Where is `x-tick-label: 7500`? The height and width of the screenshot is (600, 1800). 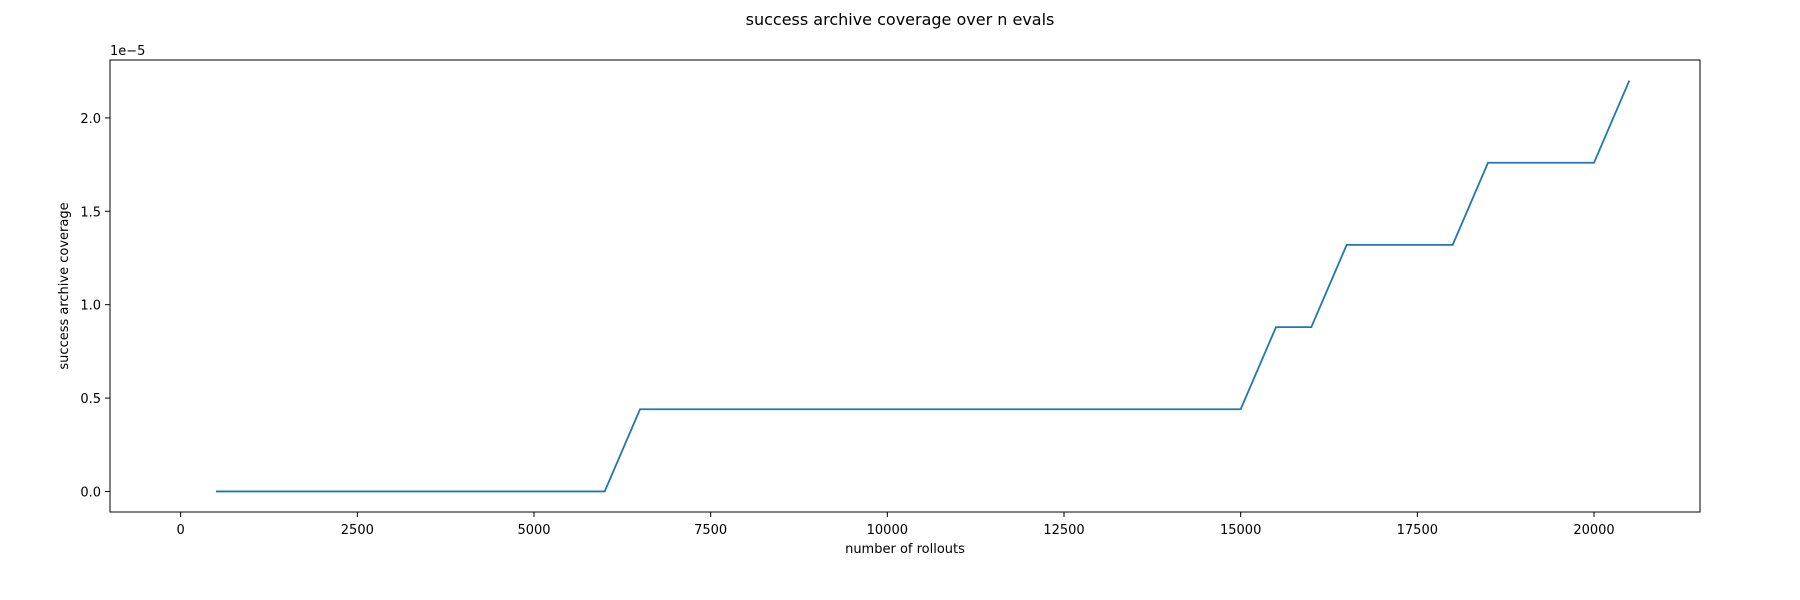 x-tick-label: 7500 is located at coordinates (710, 530).